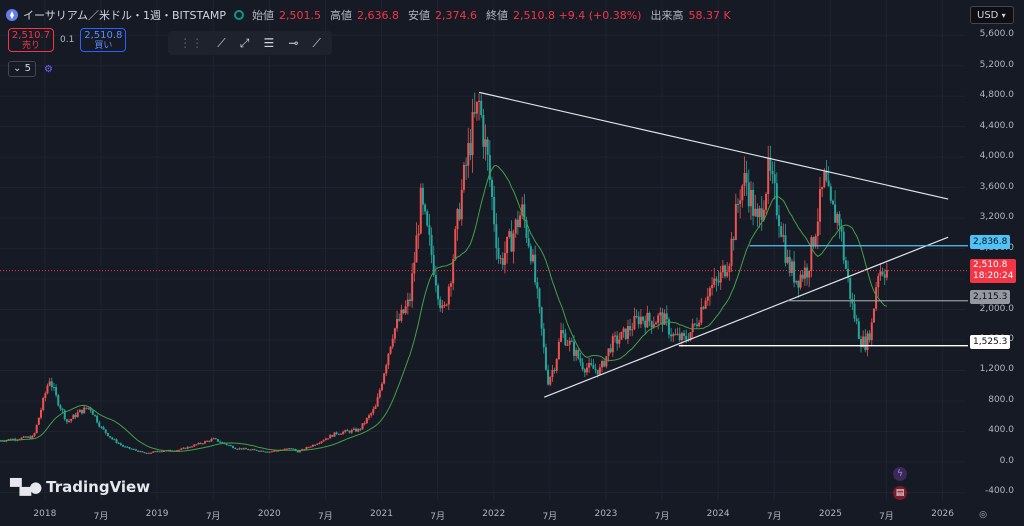 This screenshot has width=1024, height=526. I want to click on symbol-title: イーサリアム／米ドル・1週・BITSTAMP, so click(125, 15).